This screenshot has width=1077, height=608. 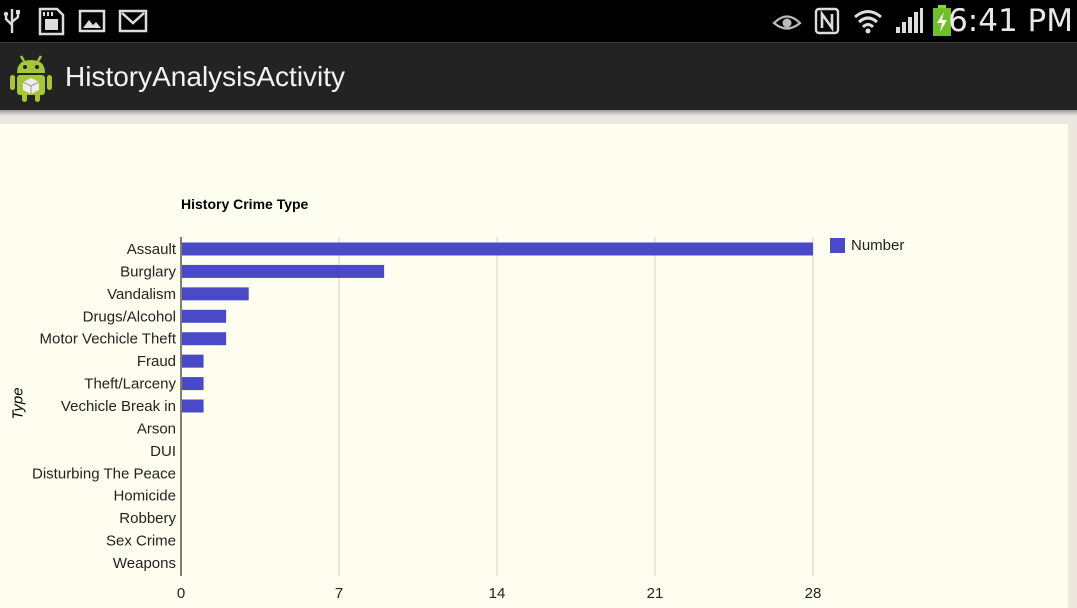 I want to click on legend: Number, so click(x=867, y=245).